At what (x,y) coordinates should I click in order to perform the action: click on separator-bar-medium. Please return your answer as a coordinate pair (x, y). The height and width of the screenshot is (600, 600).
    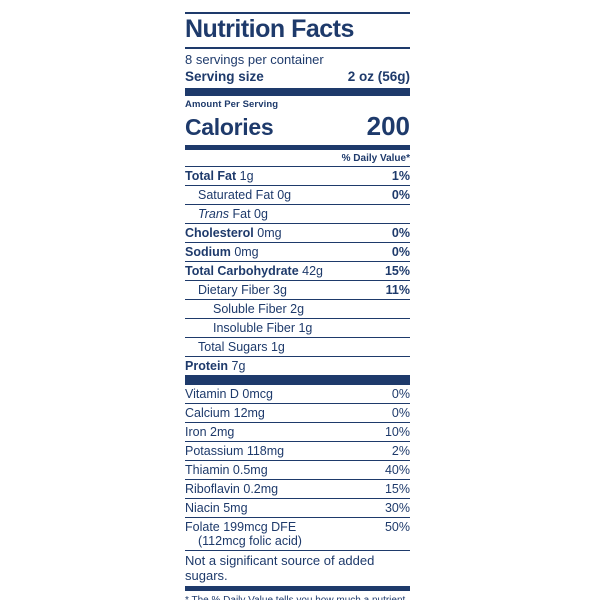
    Looking at the image, I should click on (297, 147).